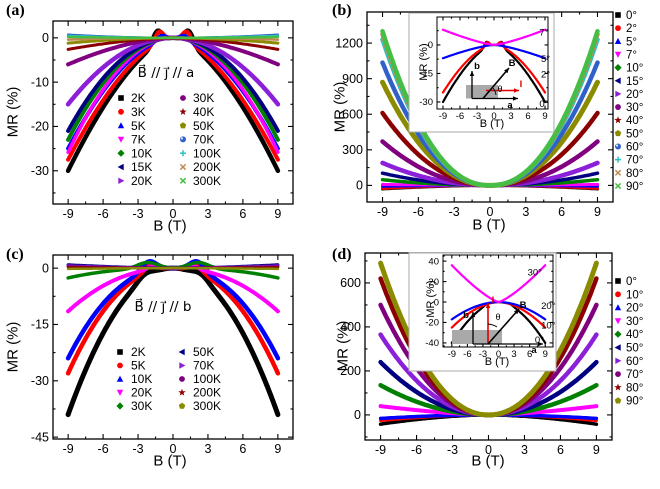  I want to click on legend-marker-200K, so click(182, 392).